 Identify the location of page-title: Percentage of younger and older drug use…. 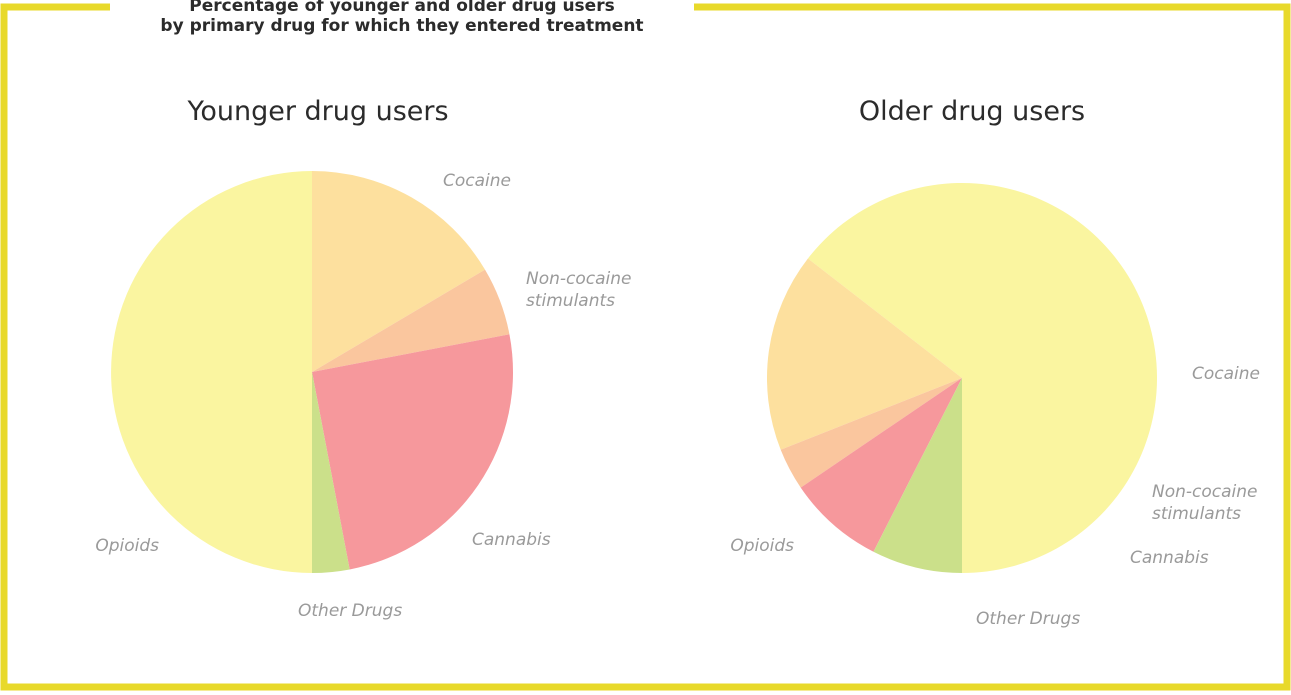
(402, 18).